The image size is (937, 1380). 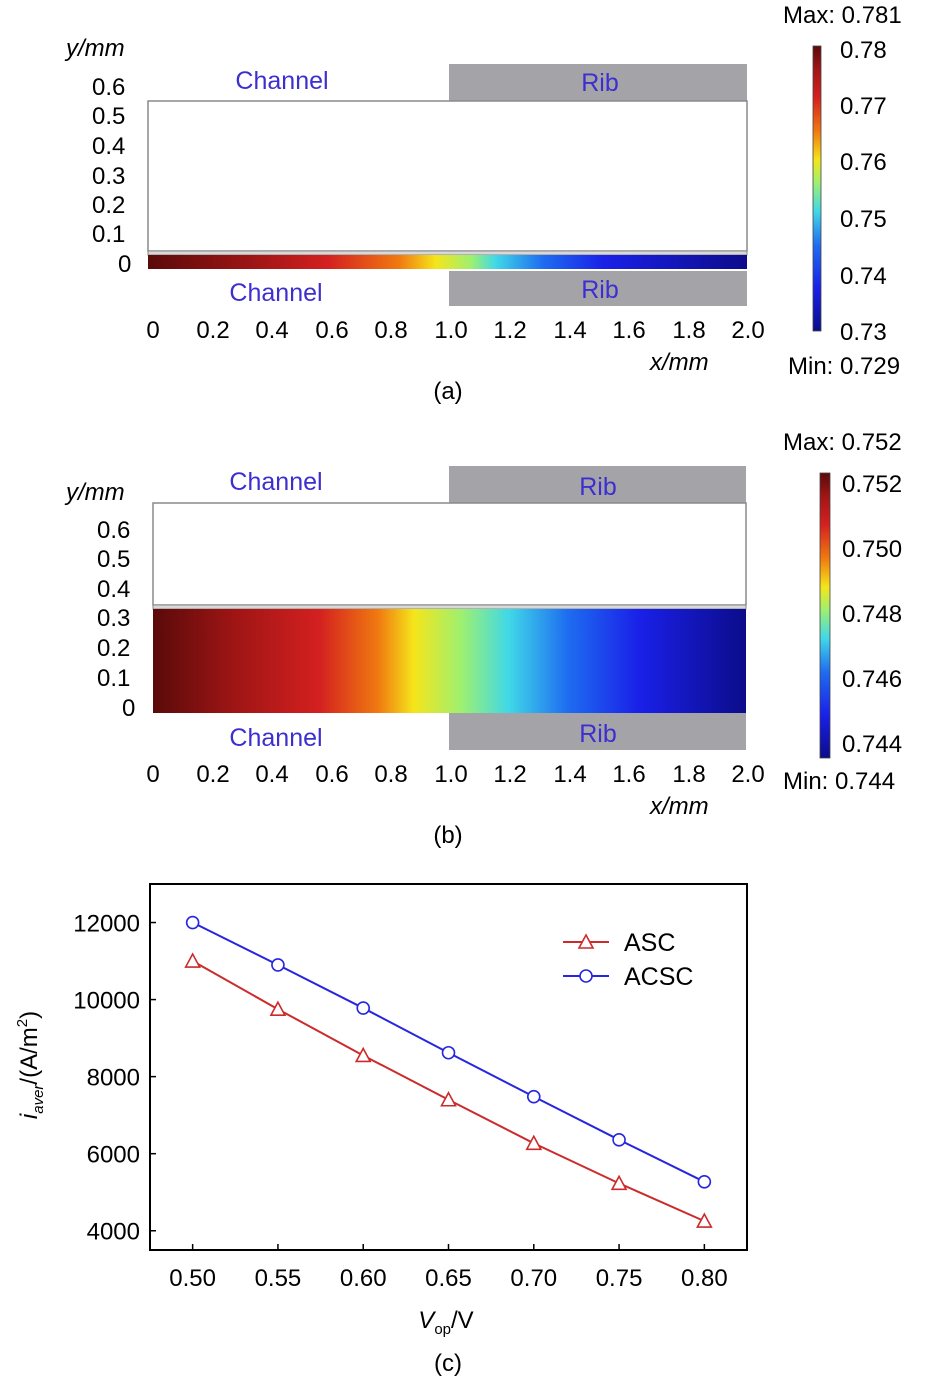 I want to click on x-tick-label: 0.65, so click(x=448, y=1278).